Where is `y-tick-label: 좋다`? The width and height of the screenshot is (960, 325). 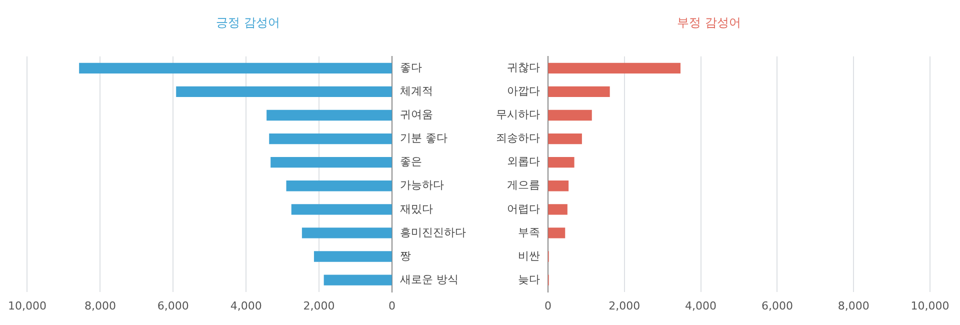
y-tick-label: 좋다 is located at coordinates (411, 67).